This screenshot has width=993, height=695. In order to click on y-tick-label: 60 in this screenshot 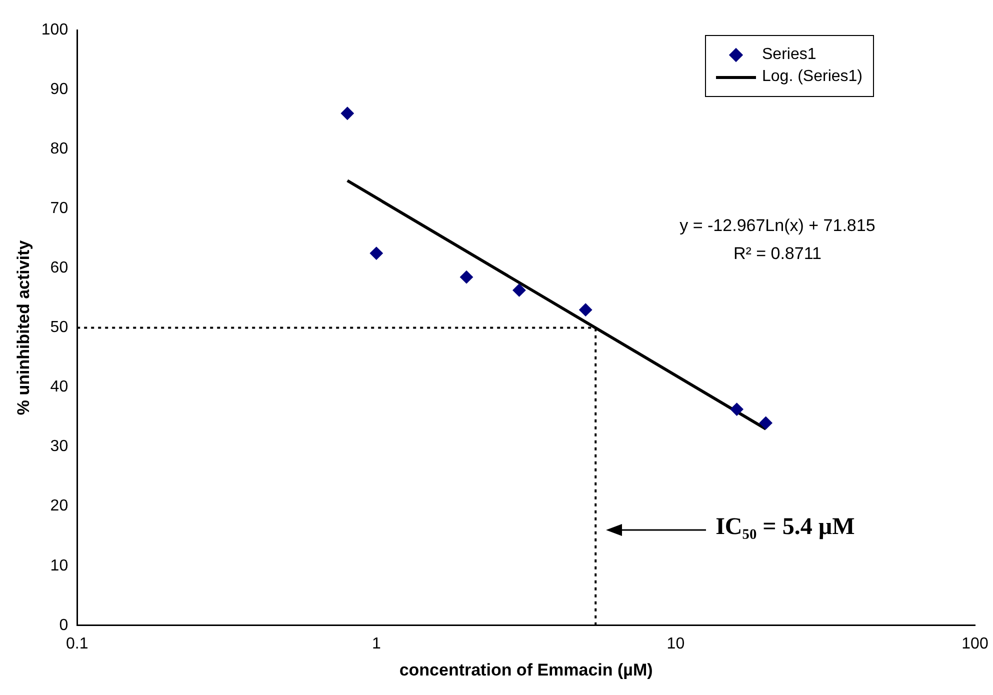, I will do `click(59, 268)`.